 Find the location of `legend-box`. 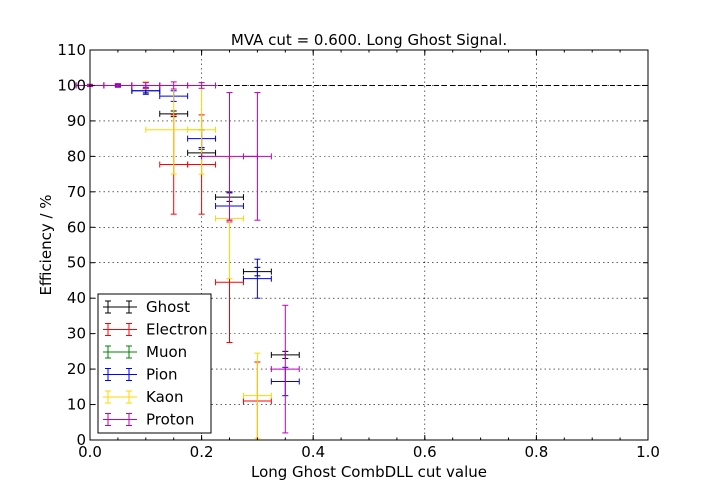

legend-box is located at coordinates (154, 363).